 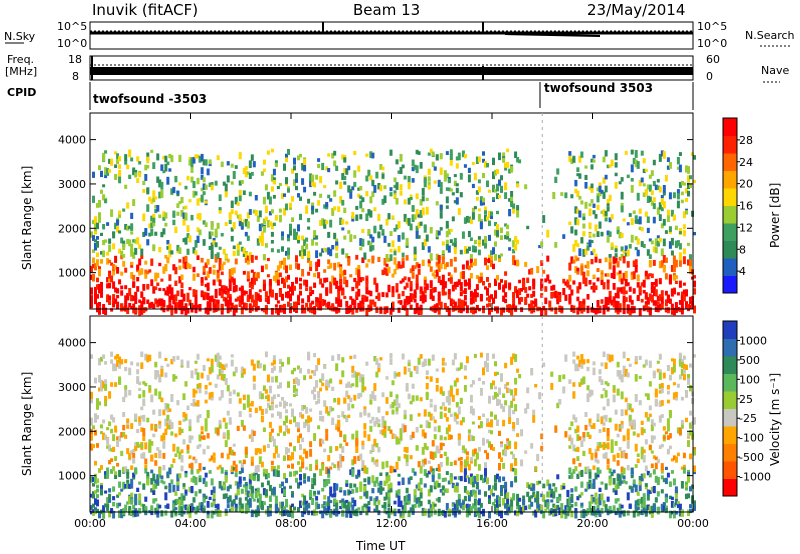 What do you see at coordinates (191, 523) in the screenshot?
I see `x-tick-label-1: 04:00` at bounding box center [191, 523].